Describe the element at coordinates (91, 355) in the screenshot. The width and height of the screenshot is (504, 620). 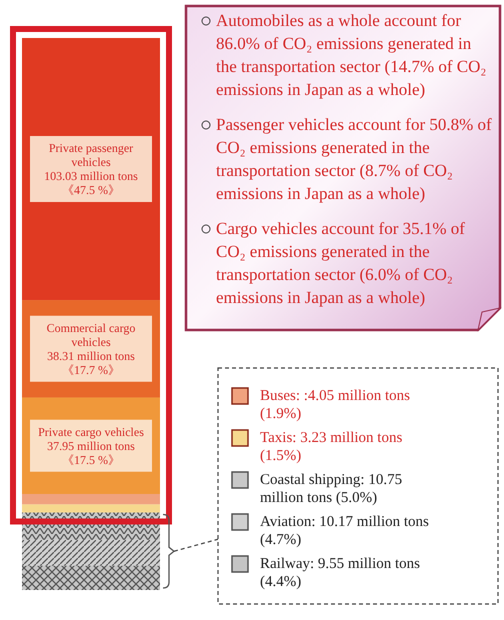
I see `data-label: 38.31 million tons` at that location.